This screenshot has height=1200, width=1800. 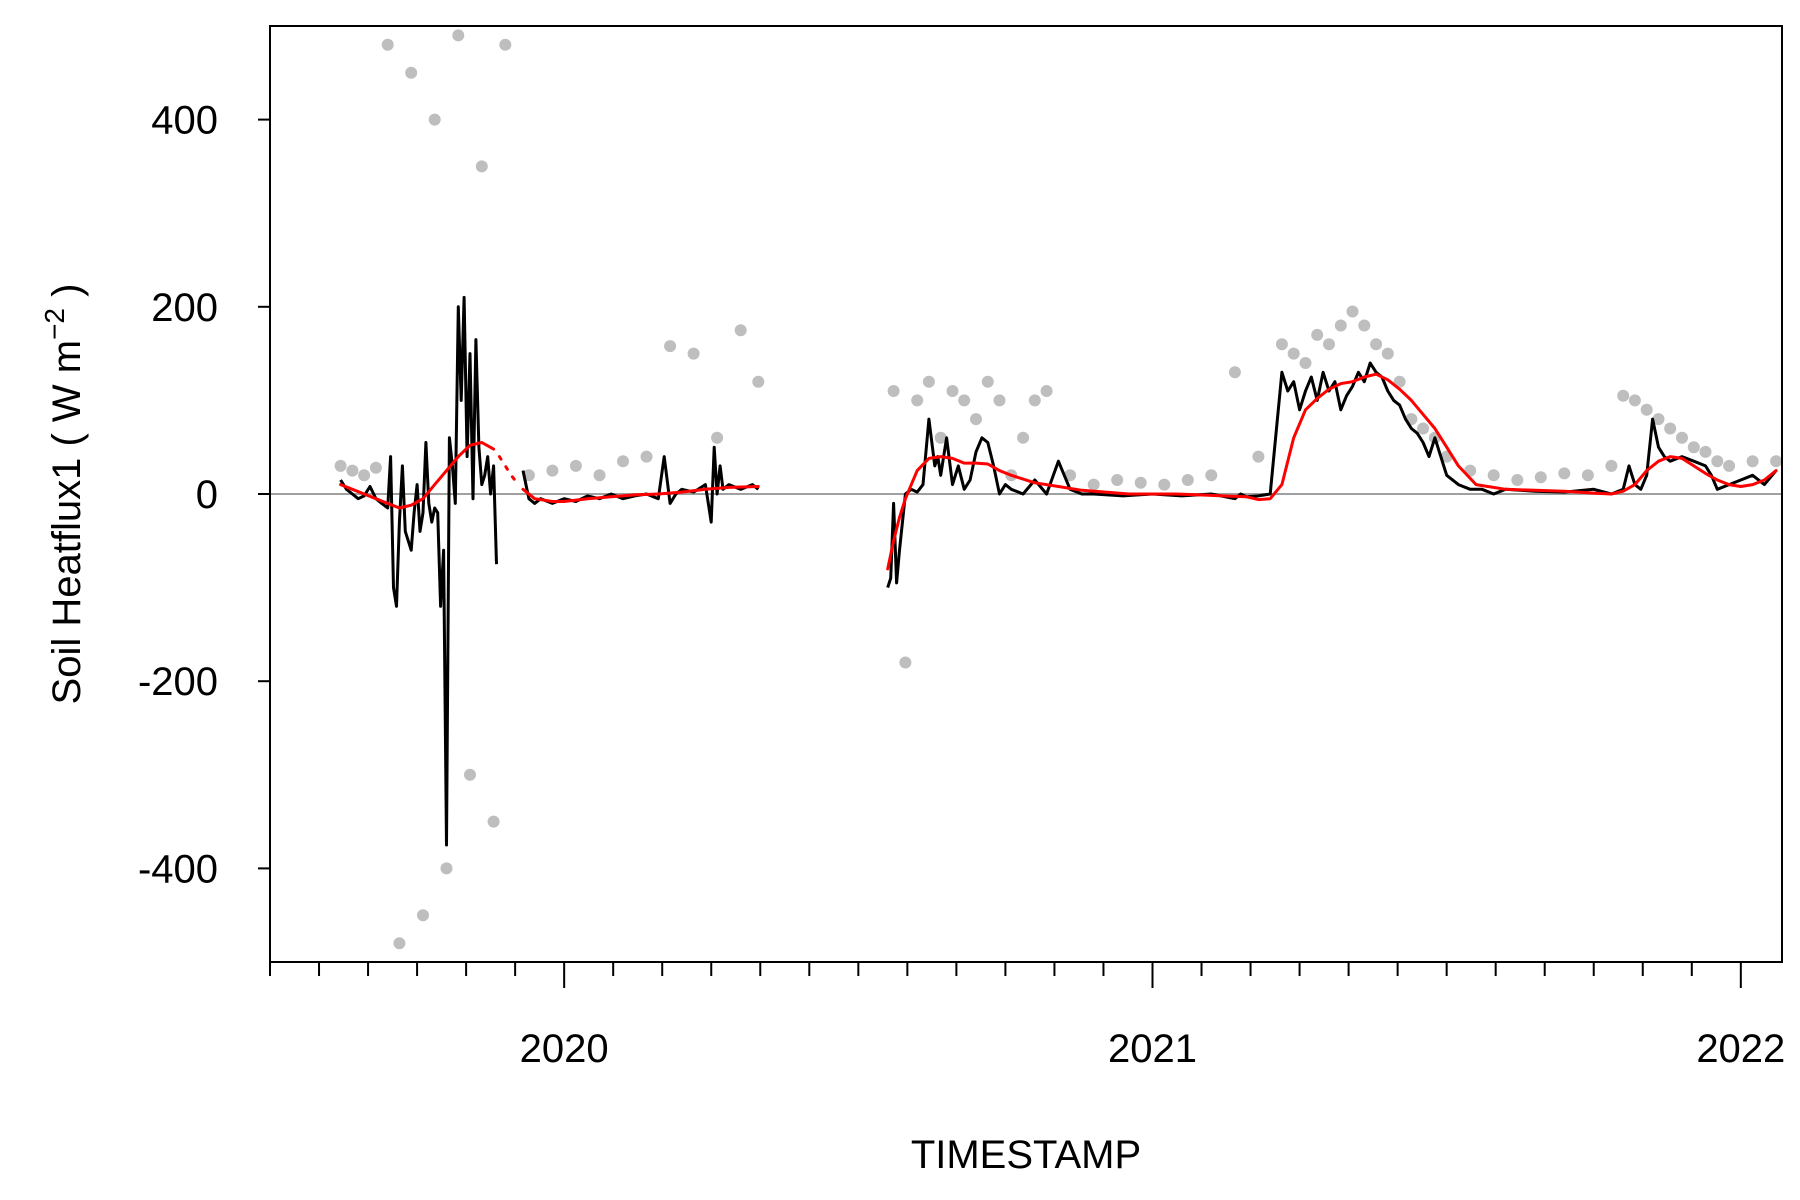 What do you see at coordinates (184, 308) in the screenshot?
I see `y-tick-label: 200` at bounding box center [184, 308].